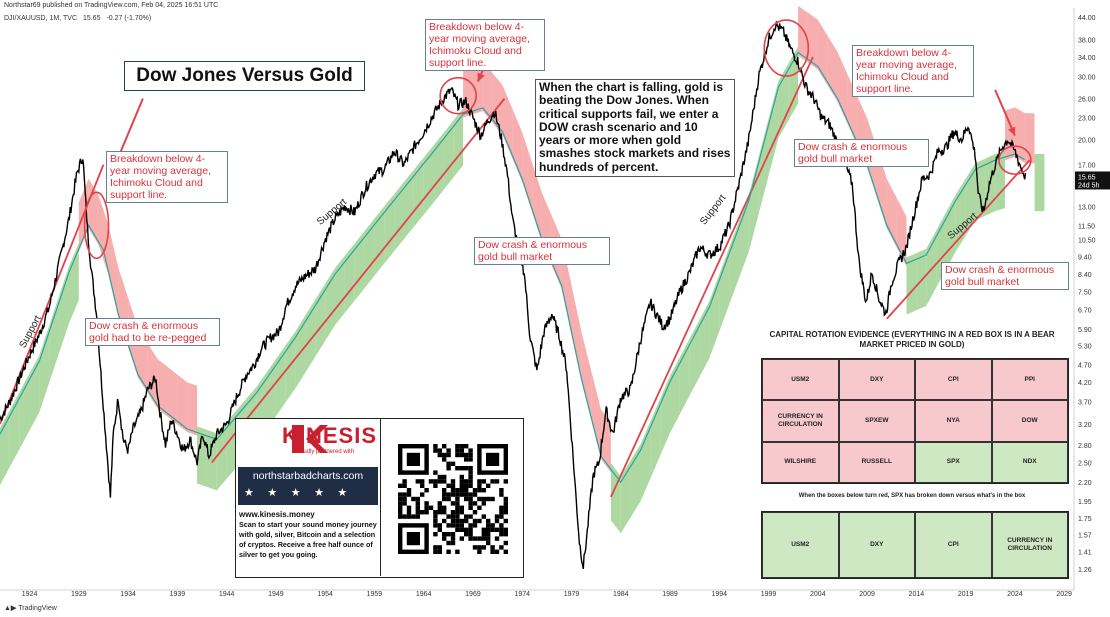 This screenshot has width=1110, height=617. I want to click on support-line, so click(958, 239).